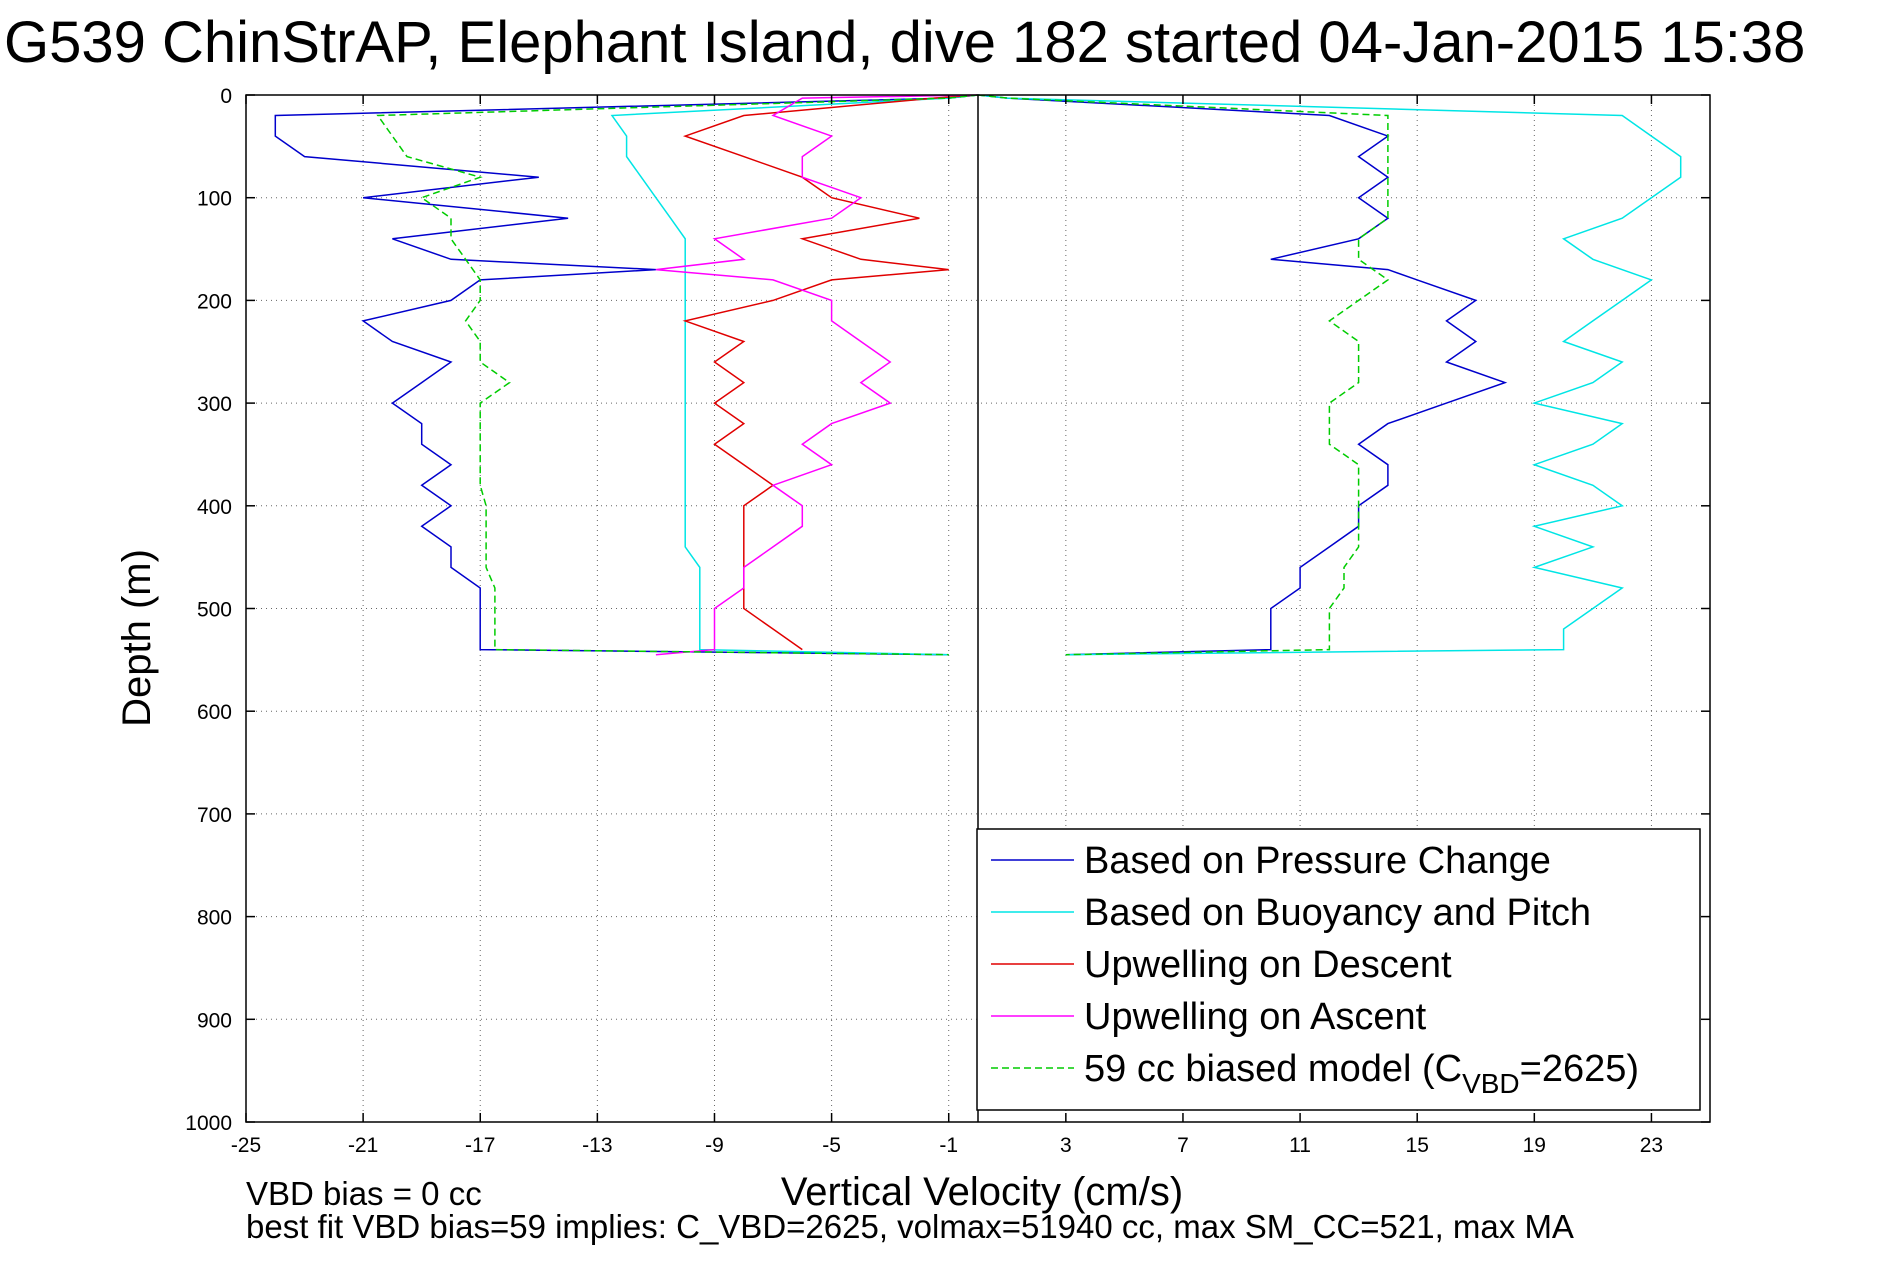 The image size is (1891, 1262). What do you see at coordinates (214, 507) in the screenshot?
I see `y-tick-label: 400` at bounding box center [214, 507].